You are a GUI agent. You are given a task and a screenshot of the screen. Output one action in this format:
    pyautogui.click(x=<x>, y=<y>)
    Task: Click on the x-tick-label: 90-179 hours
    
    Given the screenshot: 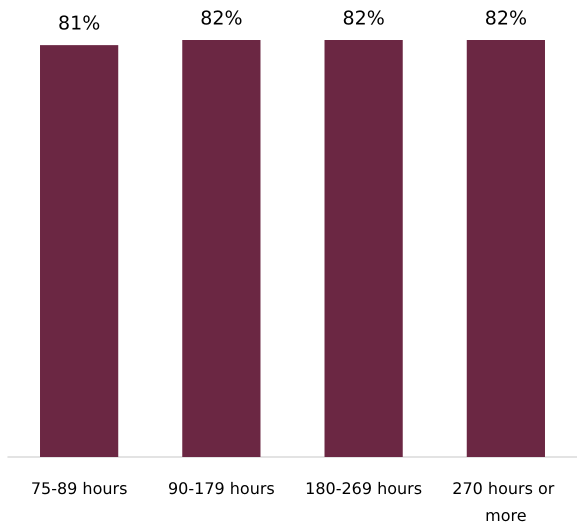 What is the action you would take?
    pyautogui.click(x=221, y=488)
    